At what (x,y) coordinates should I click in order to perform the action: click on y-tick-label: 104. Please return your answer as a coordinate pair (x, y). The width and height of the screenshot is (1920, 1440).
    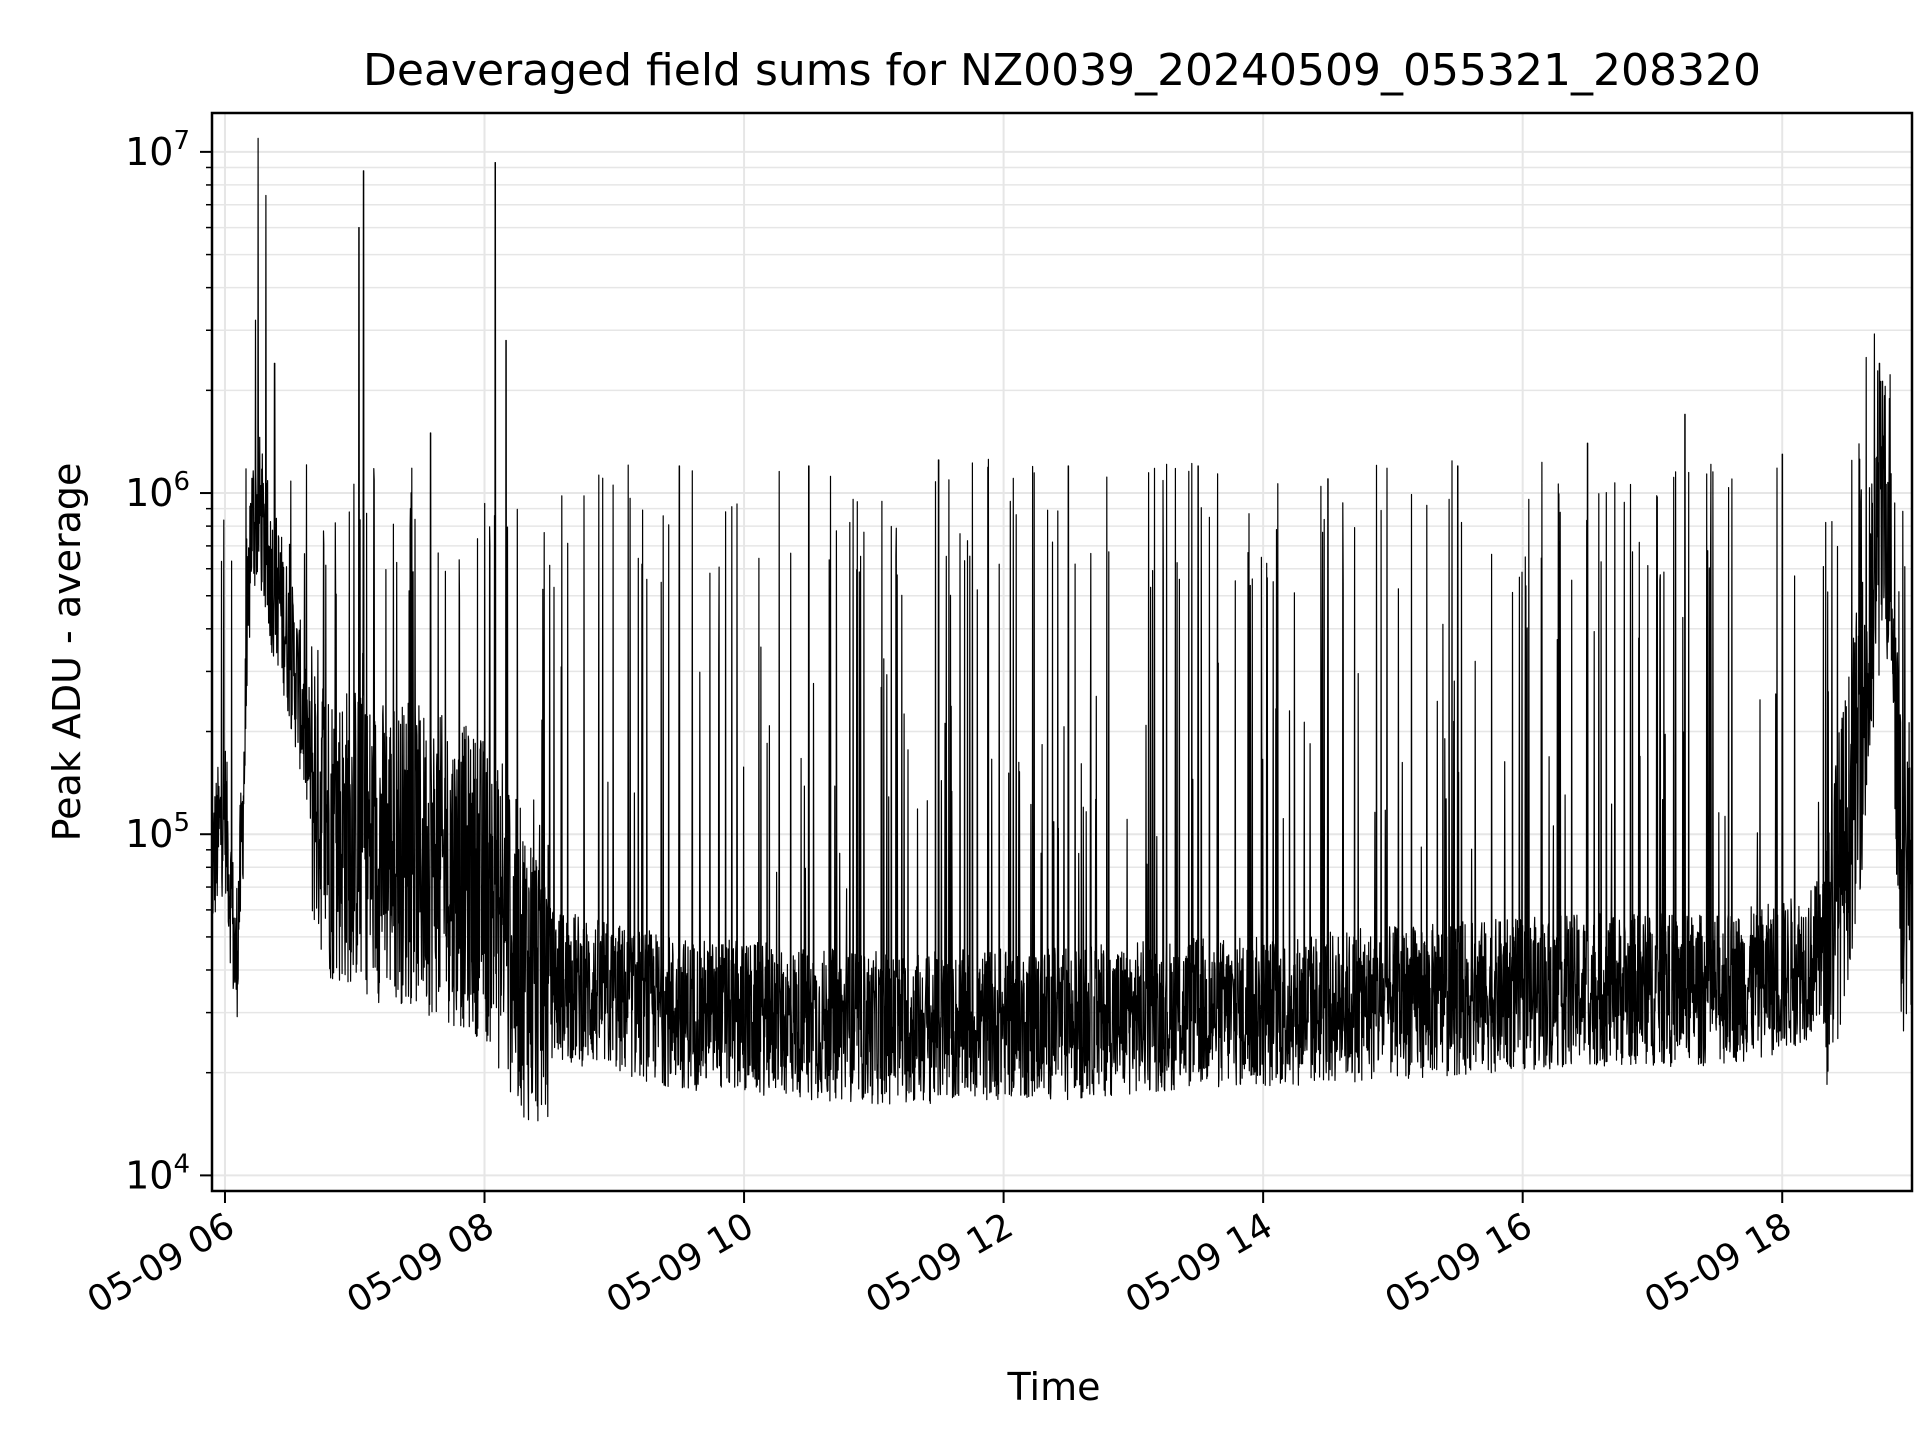
    Looking at the image, I should click on (157, 1173).